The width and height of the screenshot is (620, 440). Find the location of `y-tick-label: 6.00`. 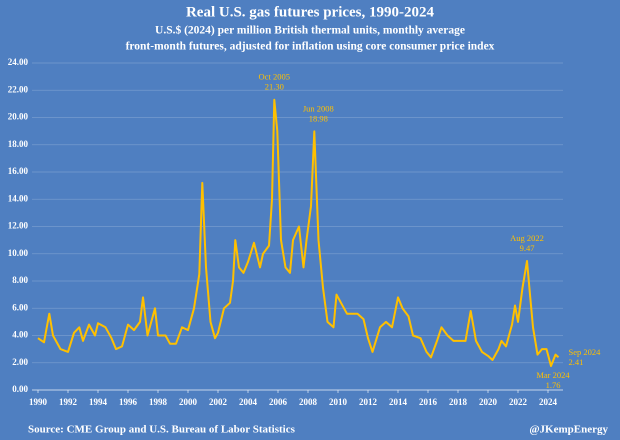

y-tick-label: 6.00 is located at coordinates (20, 307).